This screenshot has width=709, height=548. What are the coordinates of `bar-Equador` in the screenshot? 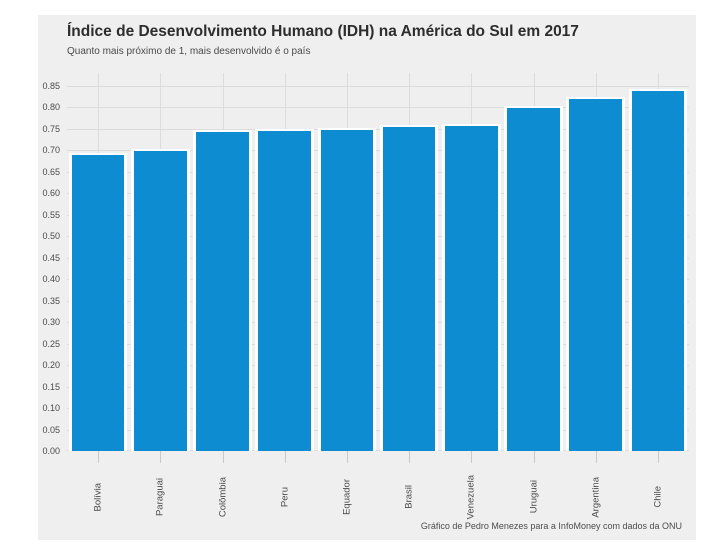 It's located at (347, 289).